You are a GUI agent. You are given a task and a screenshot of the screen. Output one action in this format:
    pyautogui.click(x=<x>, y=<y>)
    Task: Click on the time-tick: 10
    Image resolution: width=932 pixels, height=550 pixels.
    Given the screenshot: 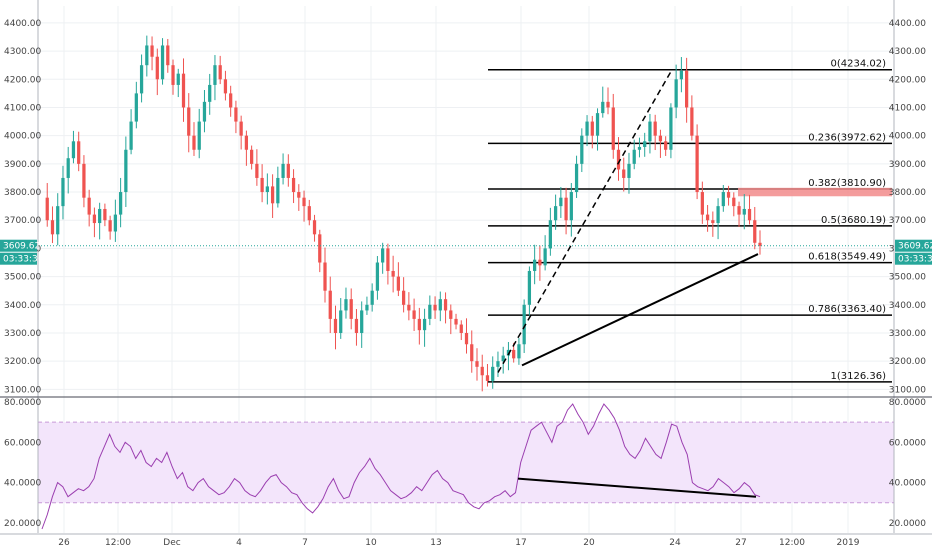 What is the action you would take?
    pyautogui.click(x=371, y=543)
    